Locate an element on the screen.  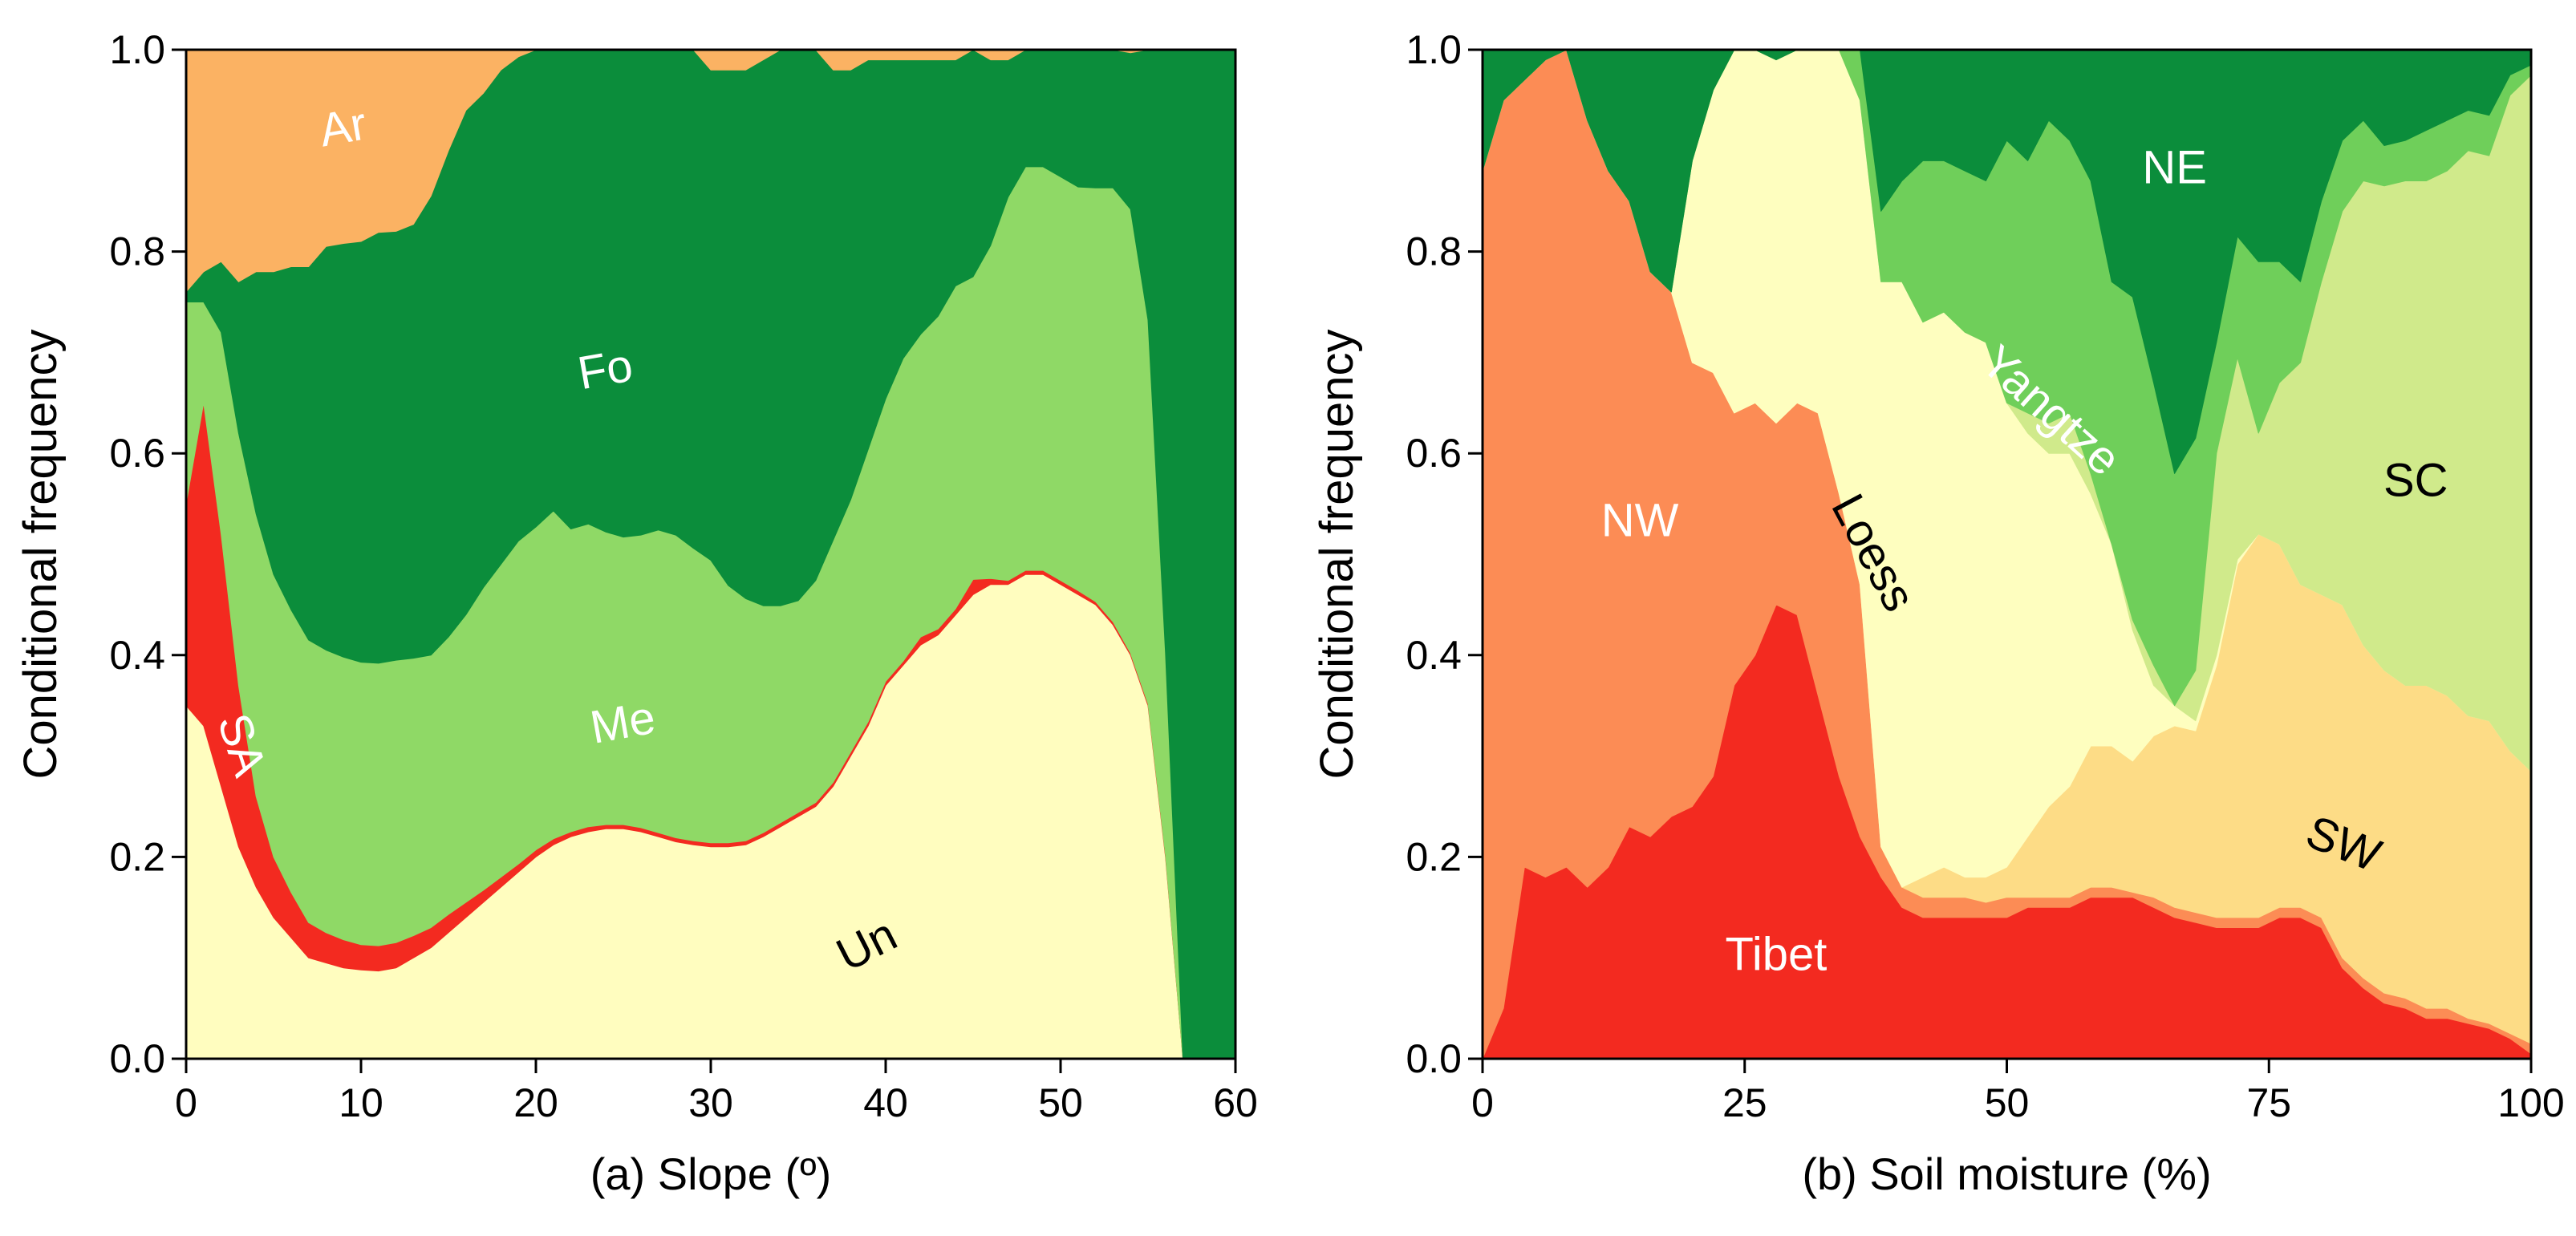
x-axis-title: (b) Soil moisture (%) is located at coordinates (2006, 1174).